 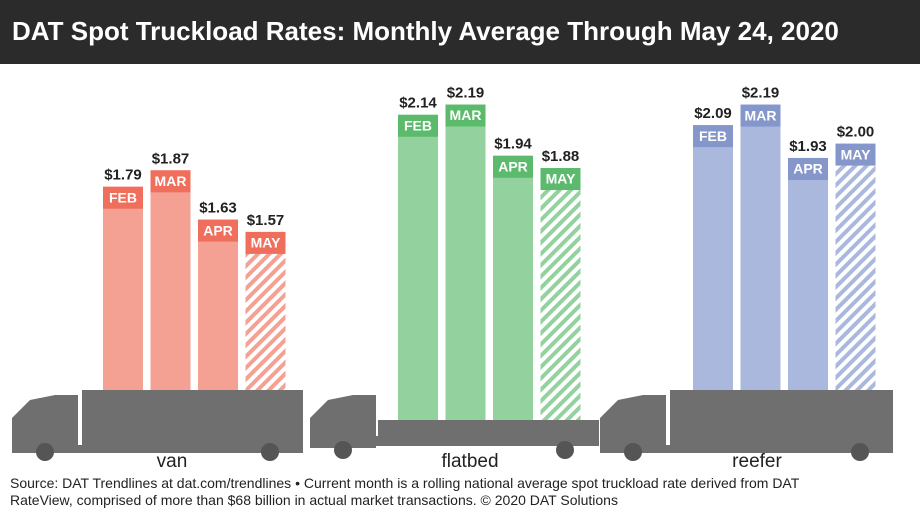 What do you see at coordinates (469, 461) in the screenshot?
I see `panel-label: flatbed` at bounding box center [469, 461].